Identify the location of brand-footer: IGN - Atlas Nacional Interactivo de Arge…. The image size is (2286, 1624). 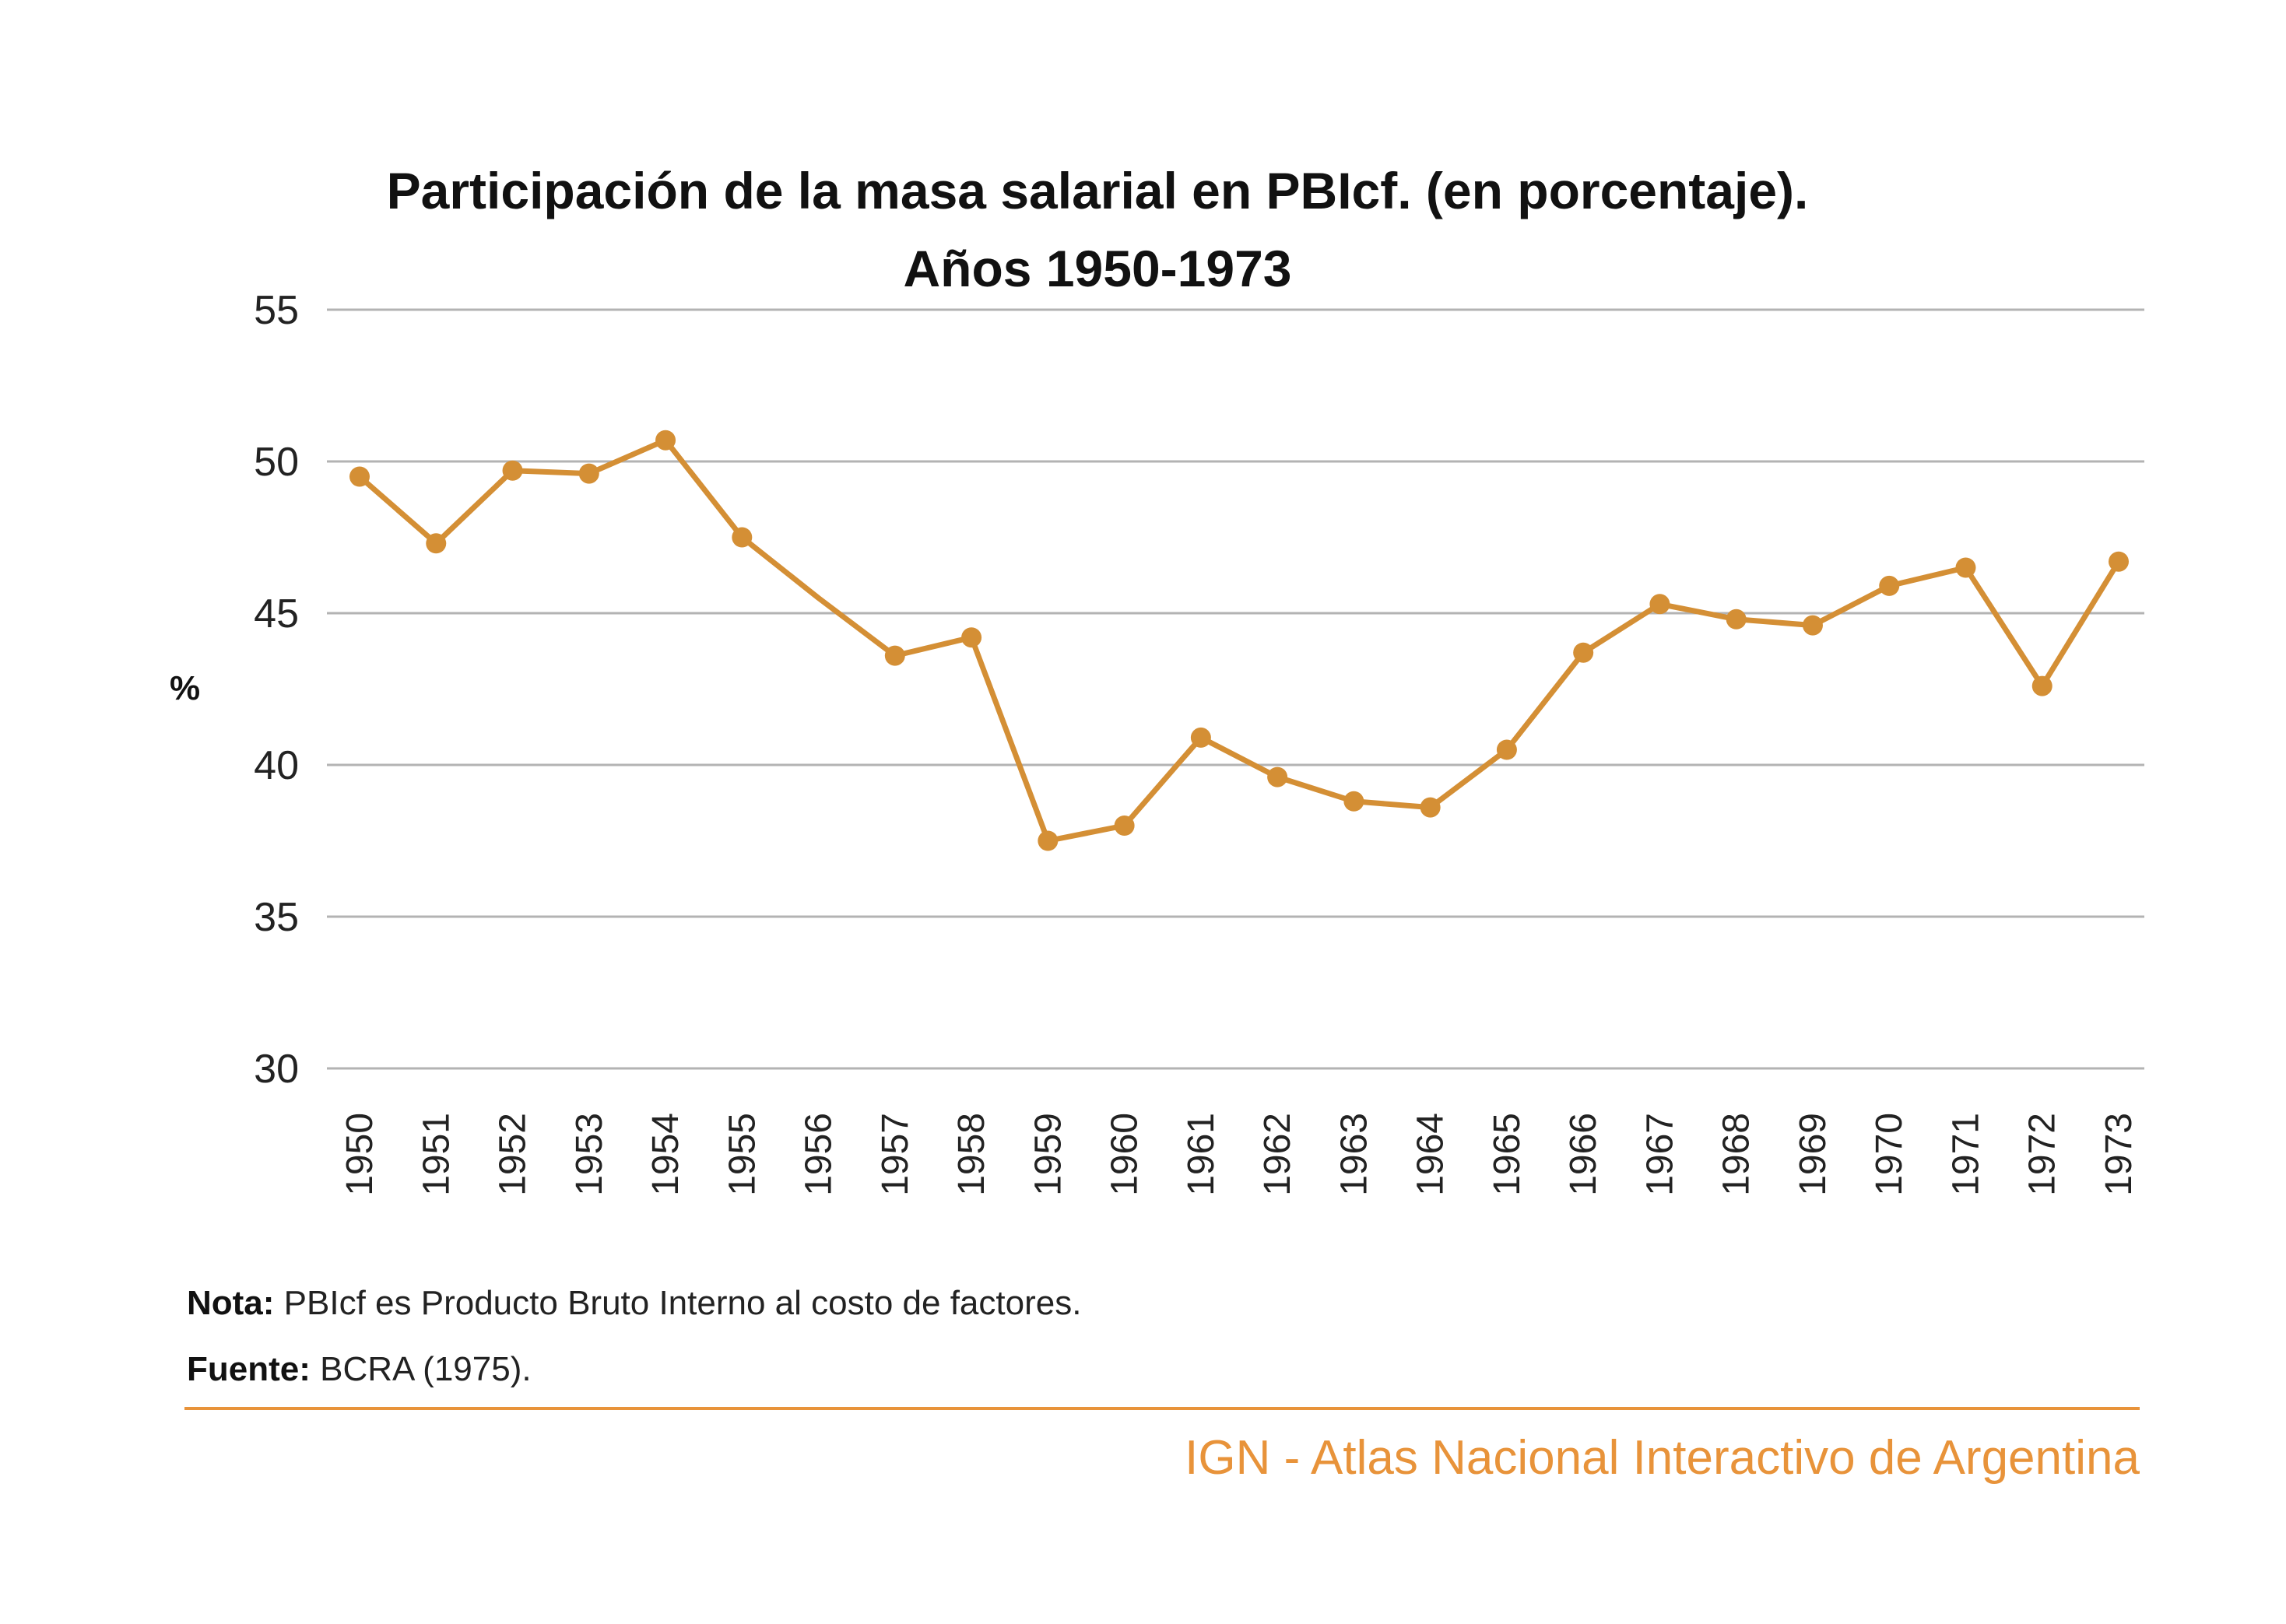
(1663, 1458).